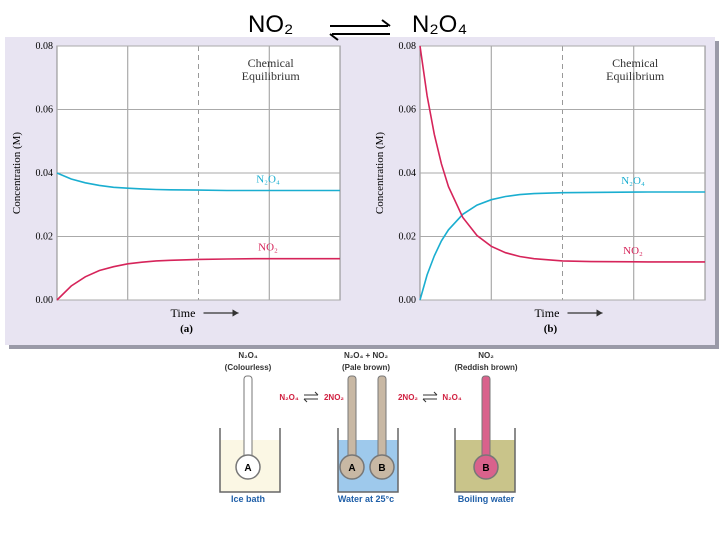  I want to click on caption: Boiling water, so click(486, 499).